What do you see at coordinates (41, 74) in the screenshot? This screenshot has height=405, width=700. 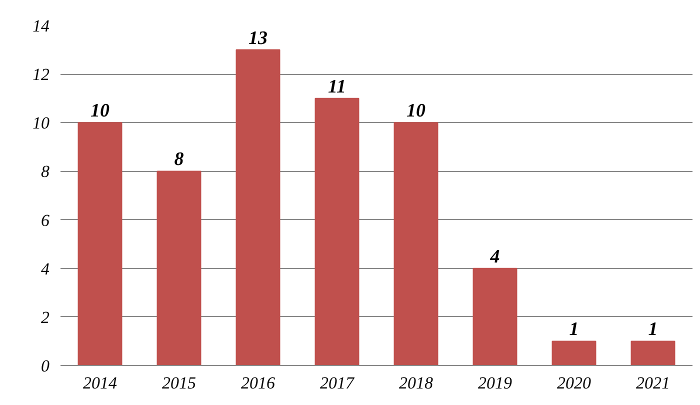 I see `y-tick-label: 12` at bounding box center [41, 74].